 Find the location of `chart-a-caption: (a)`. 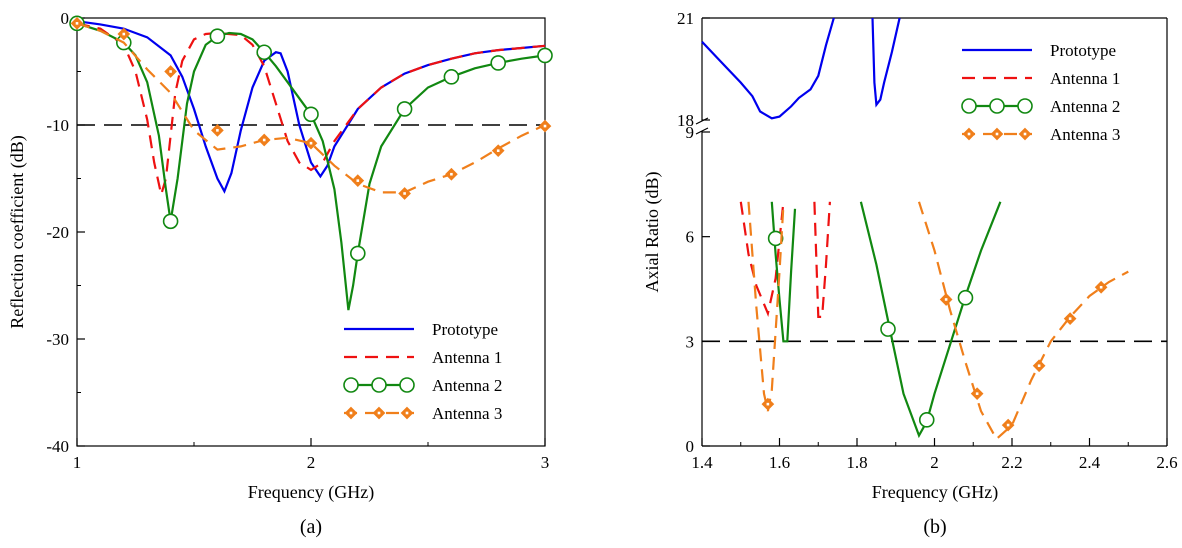

chart-a-caption: (a) is located at coordinates (311, 527).